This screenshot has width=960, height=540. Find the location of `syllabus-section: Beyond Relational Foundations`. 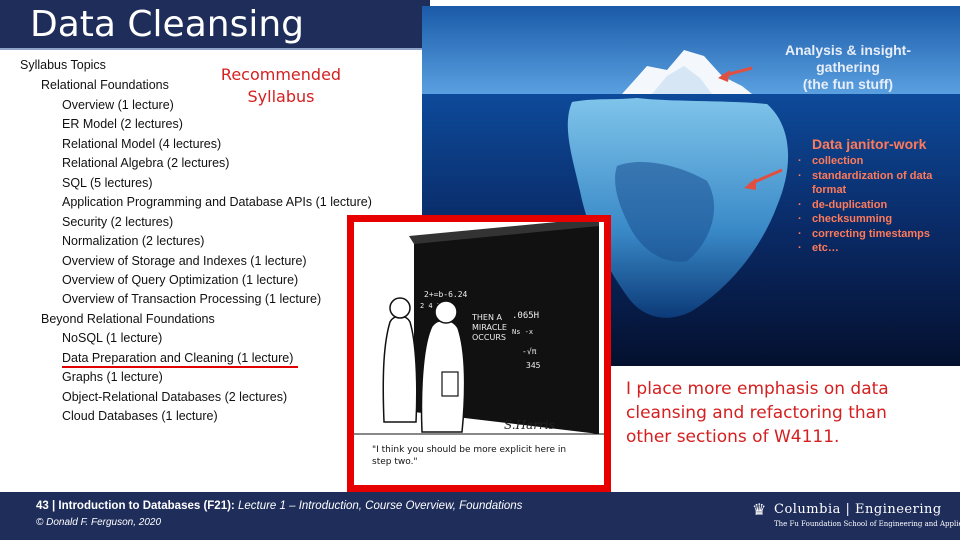

syllabus-section: Beyond Relational Foundations is located at coordinates (128, 319).